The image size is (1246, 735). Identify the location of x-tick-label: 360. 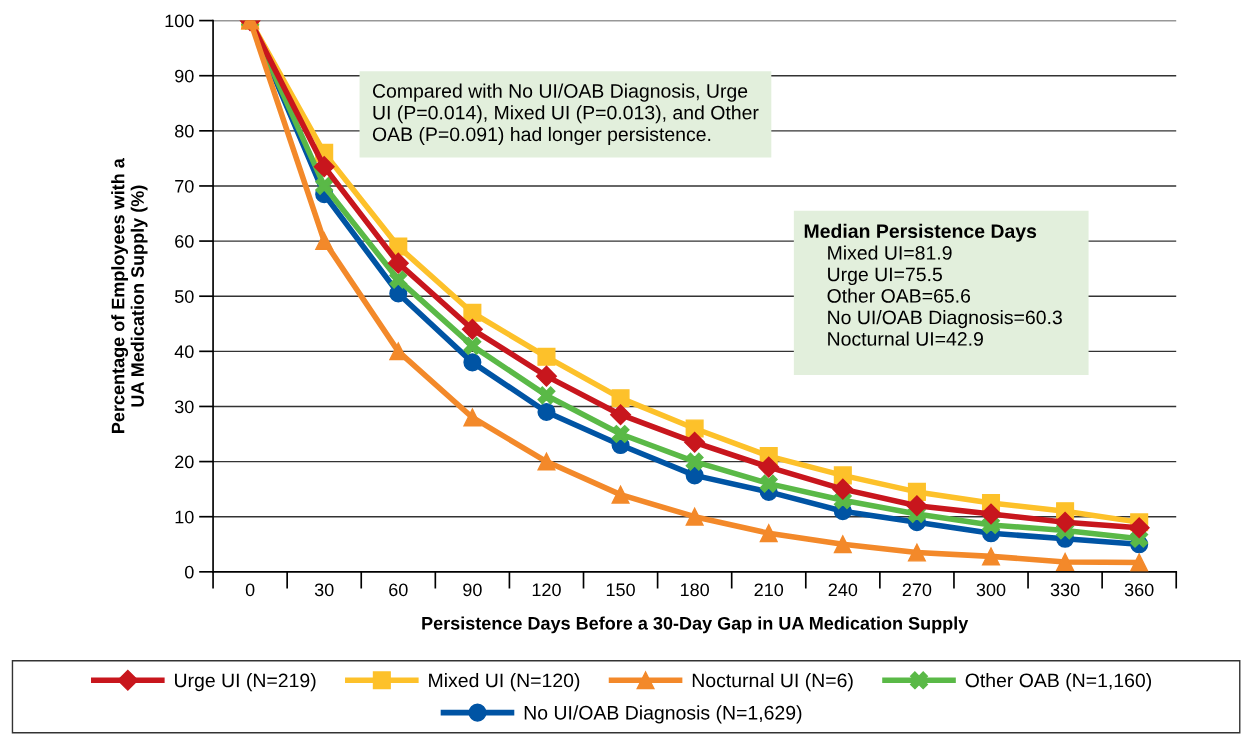
(1139, 590).